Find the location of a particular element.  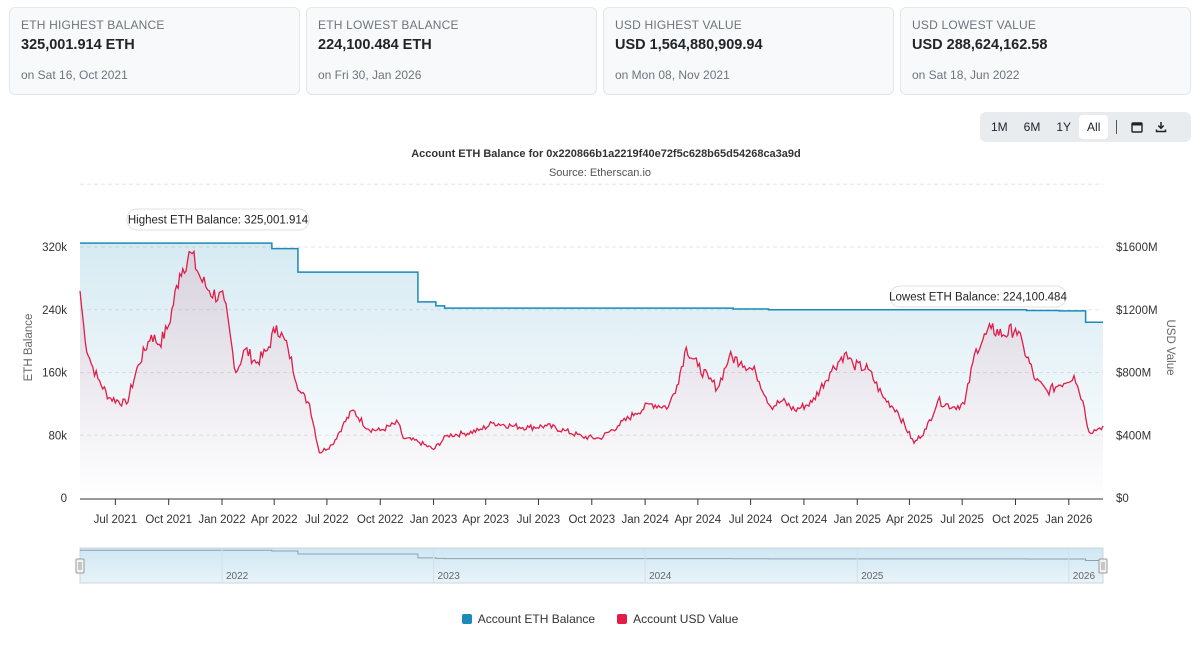

y-left-tick-label: 160k is located at coordinates (54, 374).